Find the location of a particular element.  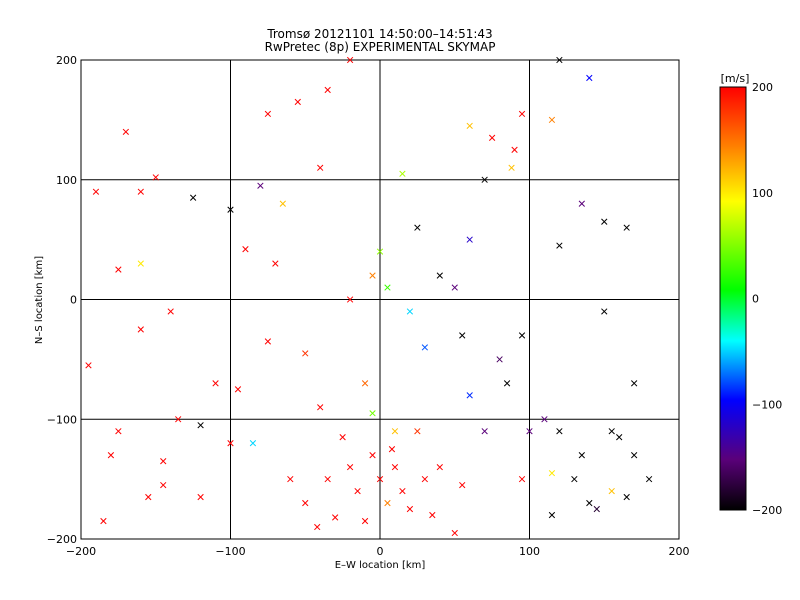

colorbar-label: [m/s] is located at coordinates (735, 78).